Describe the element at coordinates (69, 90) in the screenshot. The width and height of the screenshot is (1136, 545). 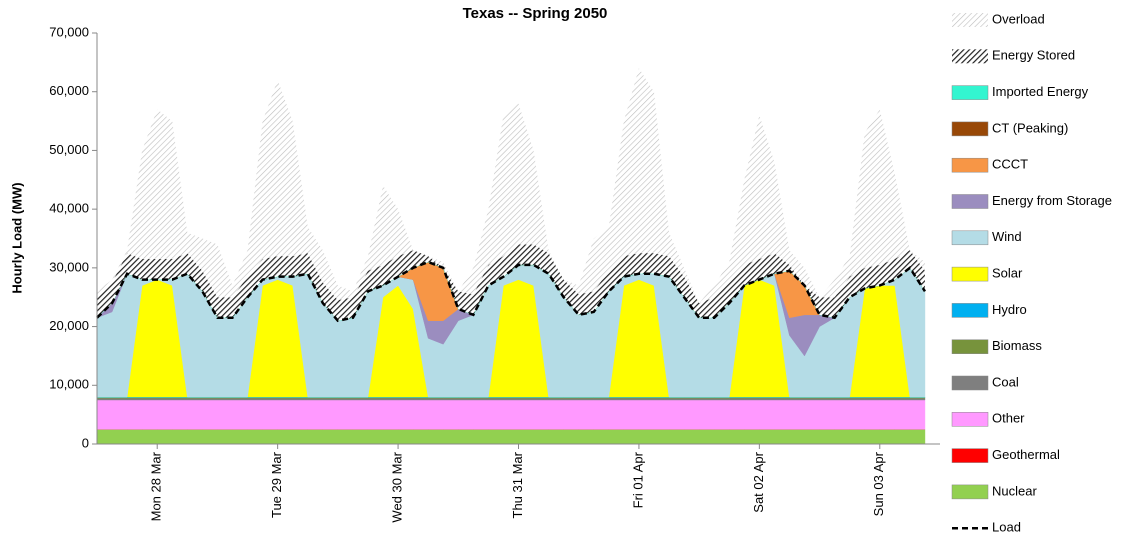
I see `y-tick-label: 60,000` at that location.